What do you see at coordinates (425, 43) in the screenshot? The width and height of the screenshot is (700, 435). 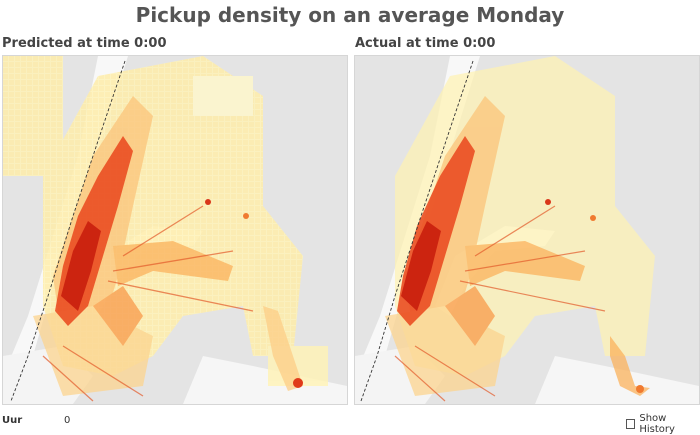 I see `actual-panel-title: Actual at time 0:00` at bounding box center [425, 43].